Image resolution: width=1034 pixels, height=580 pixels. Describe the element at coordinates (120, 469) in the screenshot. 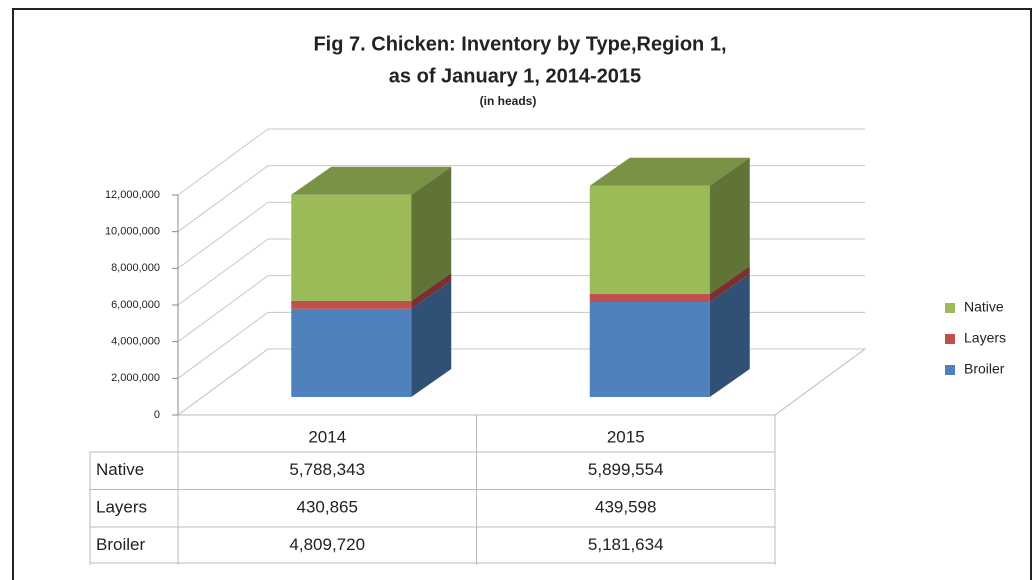

I see `table-row-label: Native` at that location.